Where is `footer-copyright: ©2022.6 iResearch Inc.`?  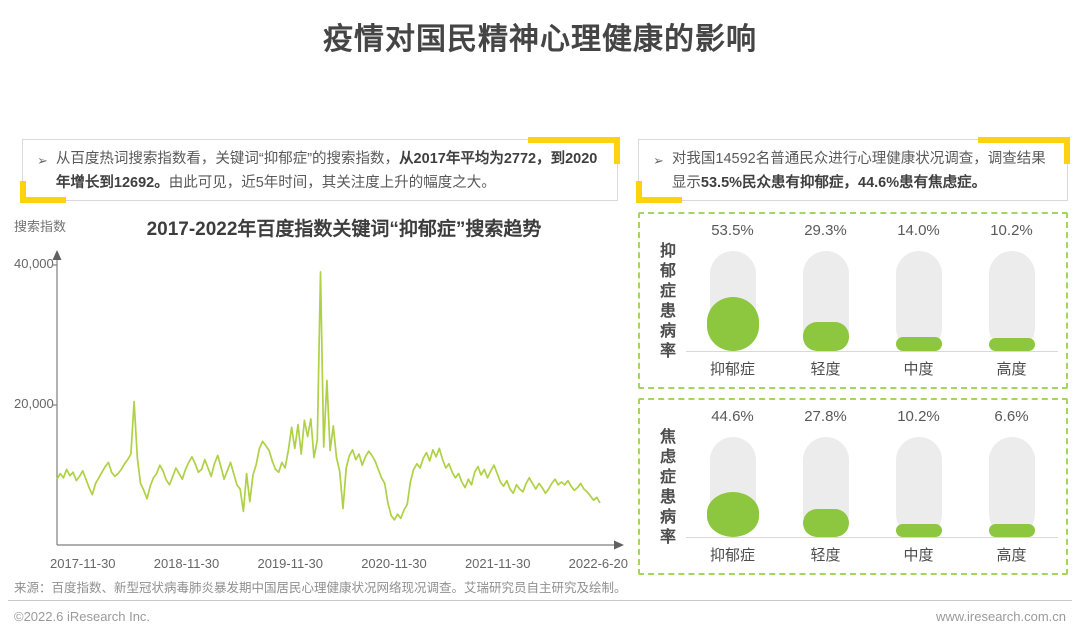 footer-copyright: ©2022.6 iResearch Inc. is located at coordinates (82, 616).